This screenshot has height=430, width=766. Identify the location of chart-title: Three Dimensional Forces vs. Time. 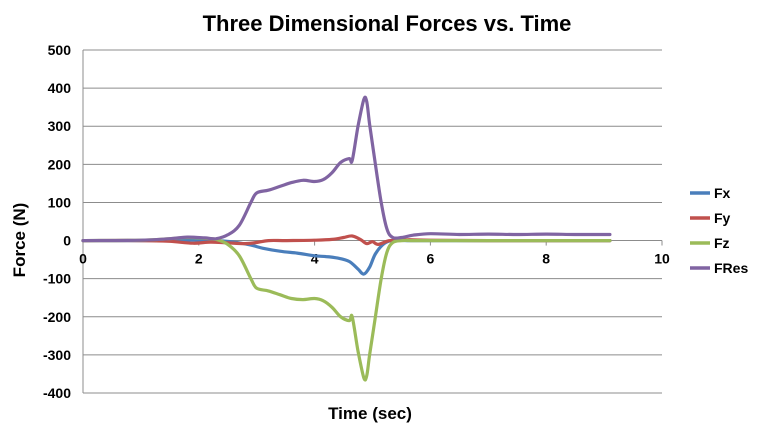
(387, 23).